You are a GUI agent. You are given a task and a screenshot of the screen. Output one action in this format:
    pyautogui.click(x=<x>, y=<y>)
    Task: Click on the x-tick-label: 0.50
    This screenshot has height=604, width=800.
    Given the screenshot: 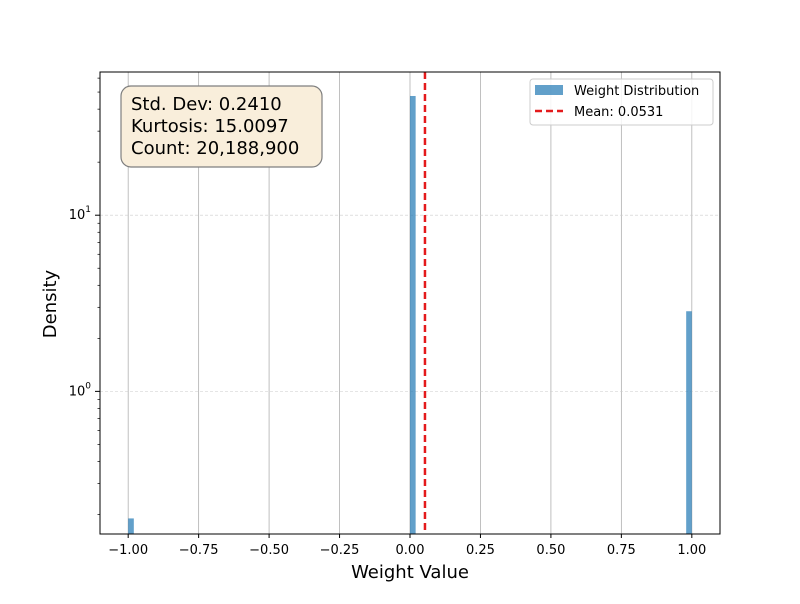 What is the action you would take?
    pyautogui.click(x=550, y=550)
    